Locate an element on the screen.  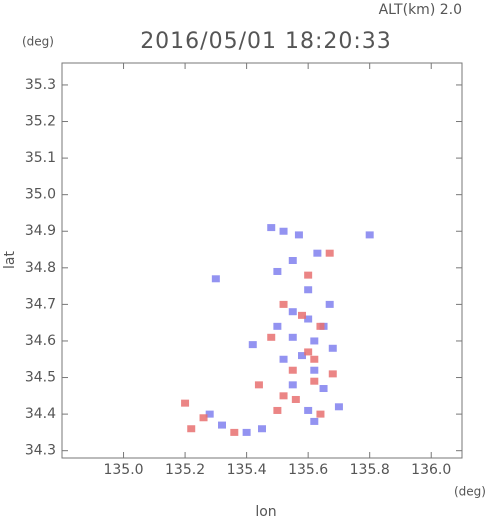
x-tick-label: 135.0 is located at coordinates (123, 470).